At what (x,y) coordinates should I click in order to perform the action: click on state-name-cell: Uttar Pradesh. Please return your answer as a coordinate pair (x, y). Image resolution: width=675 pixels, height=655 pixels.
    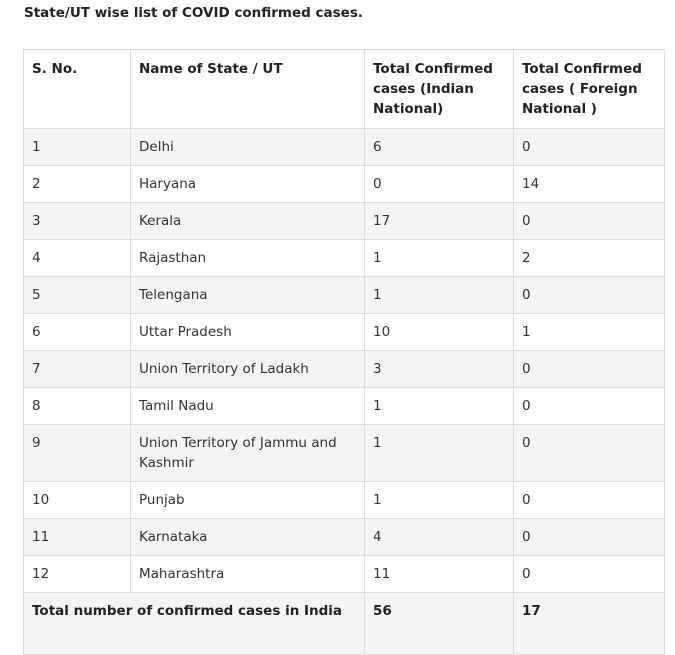
    Looking at the image, I should click on (247, 332).